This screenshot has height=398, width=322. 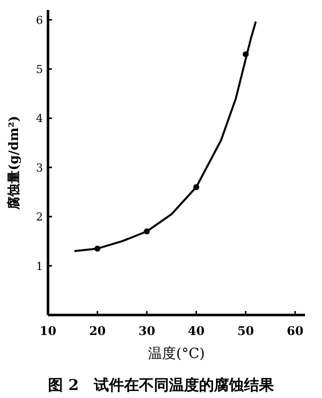 What do you see at coordinates (48, 331) in the screenshot?
I see `x-tick-label: 10` at bounding box center [48, 331].